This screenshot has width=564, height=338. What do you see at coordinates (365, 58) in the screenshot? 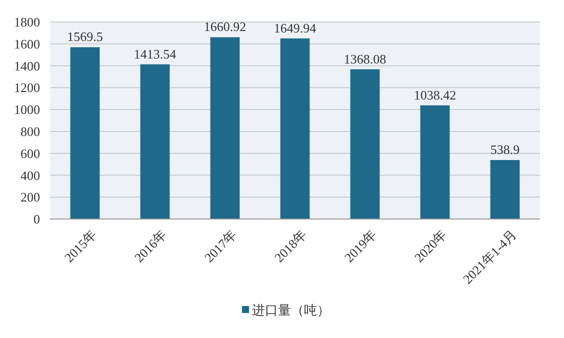
I see `data-label: 1368.08` at bounding box center [365, 58].